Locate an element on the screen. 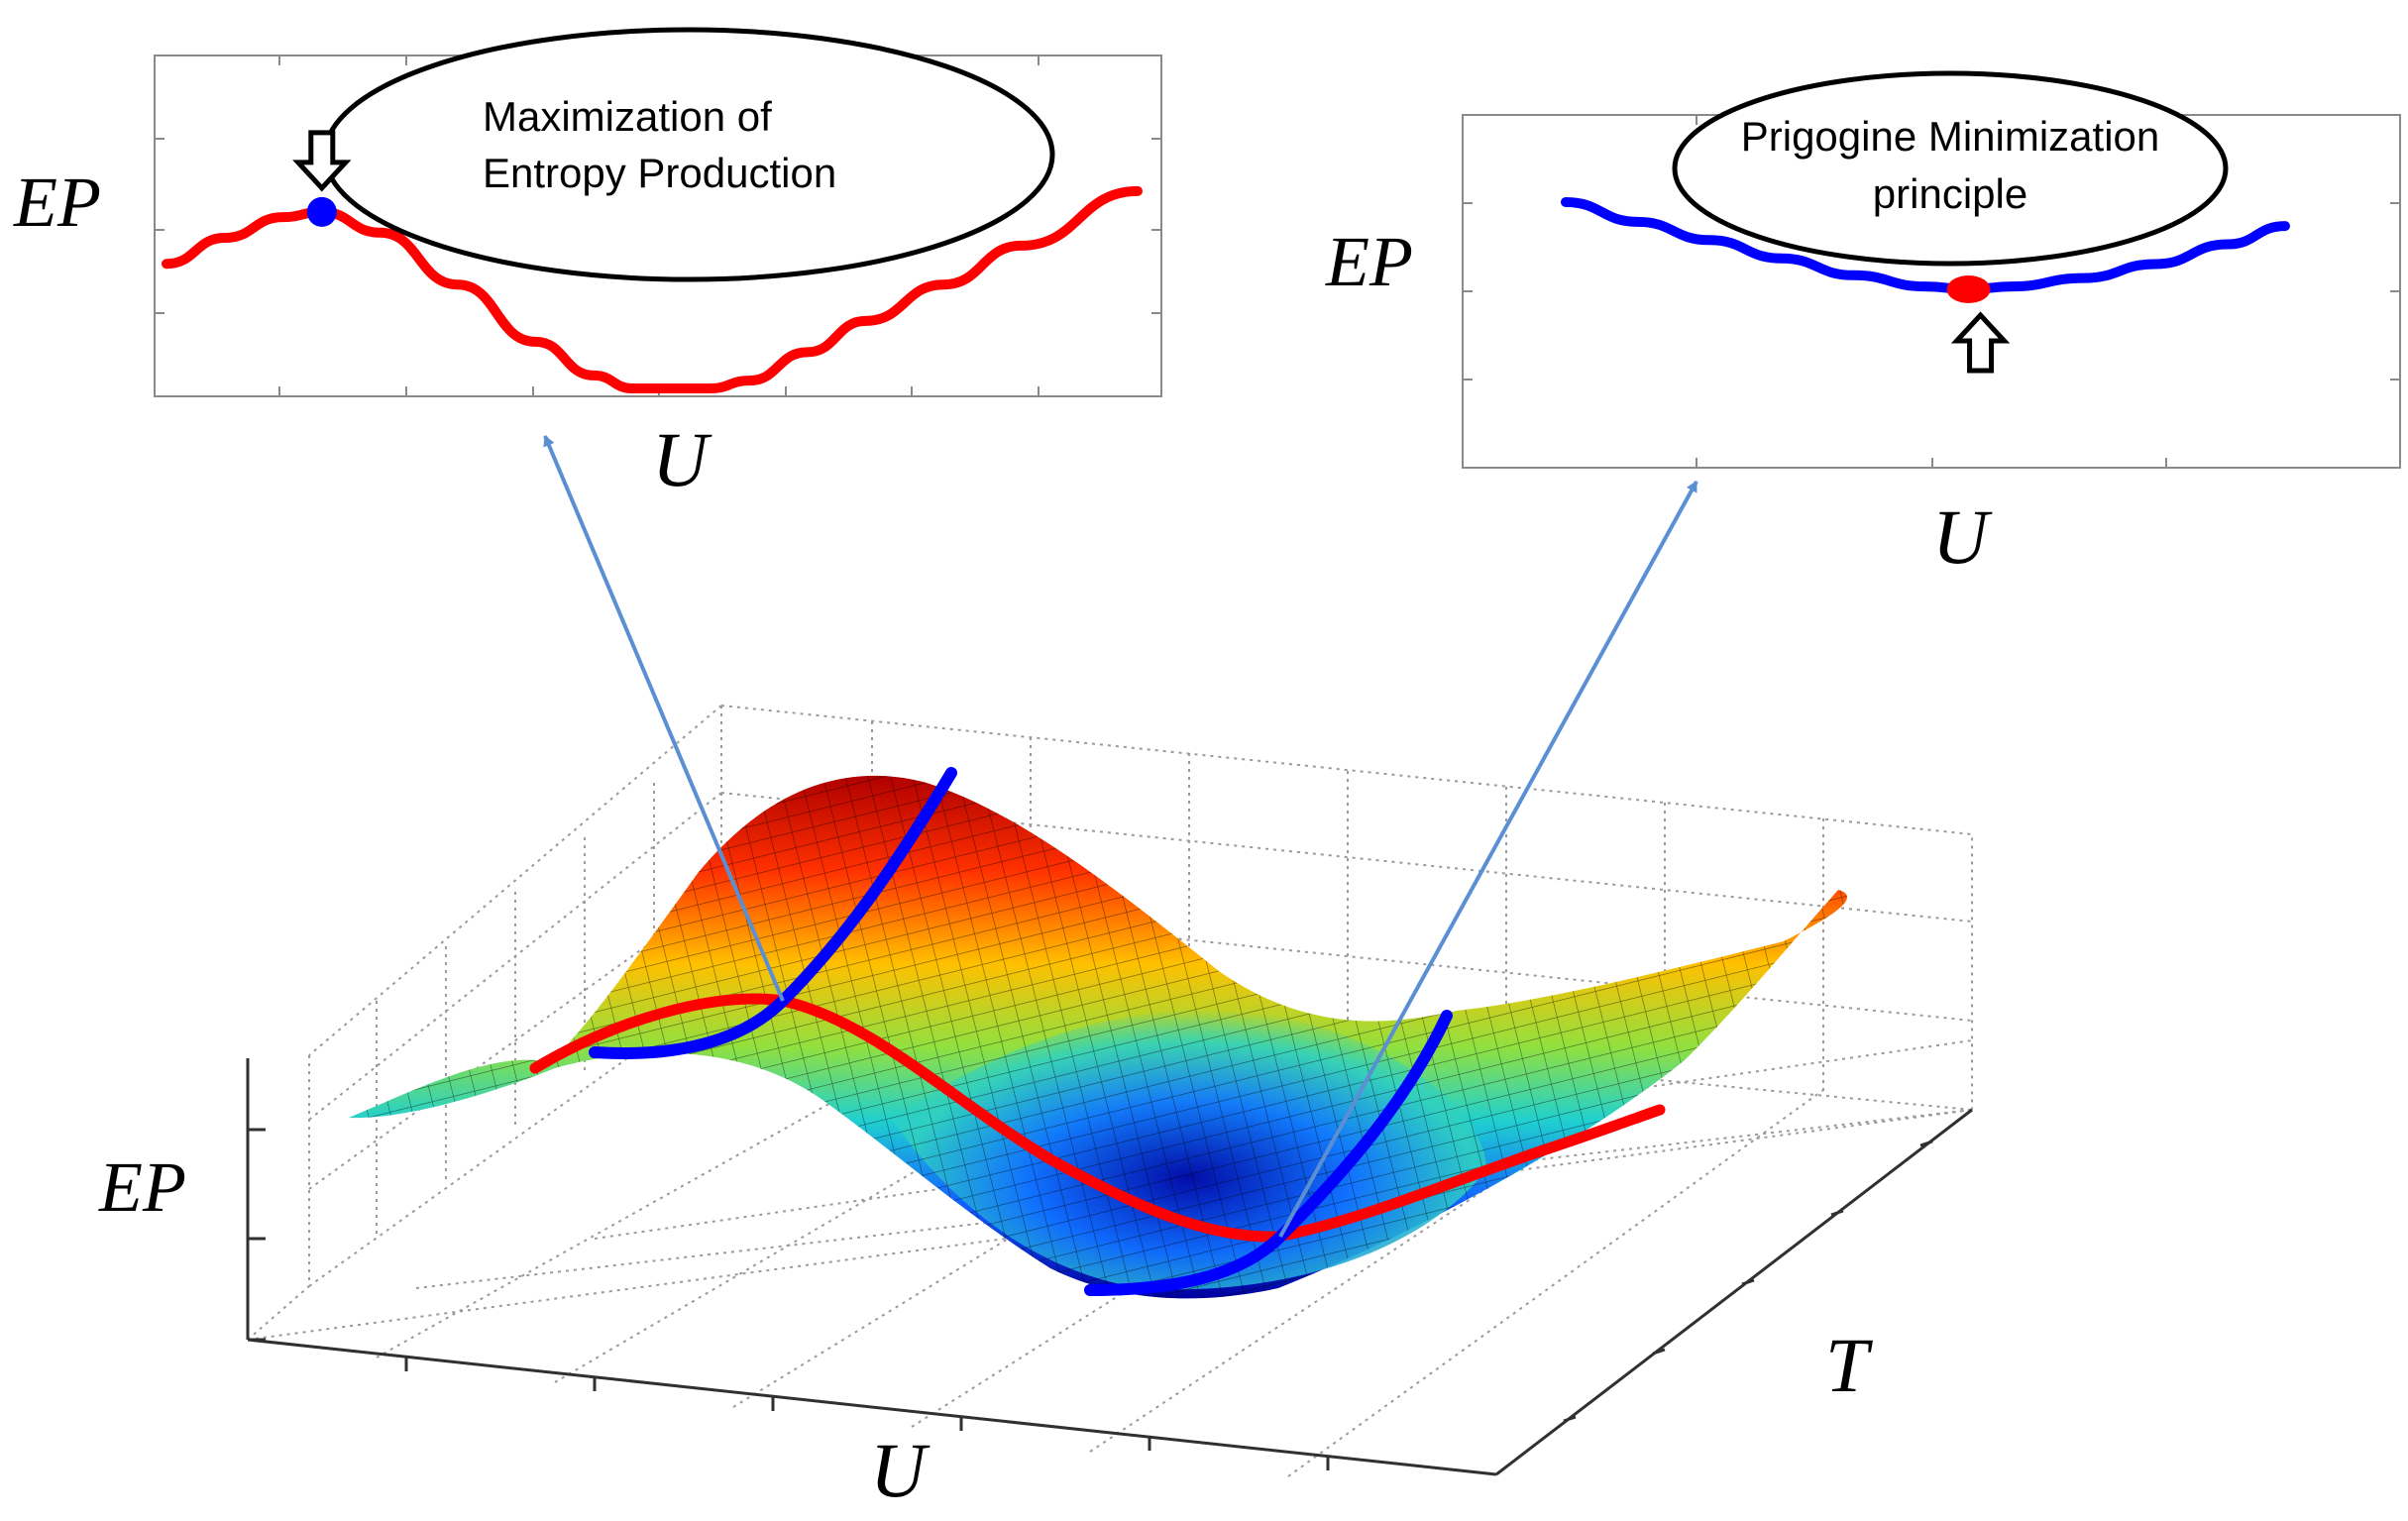 This screenshot has height=1521, width=2408. inset-min-callout-line2: principle is located at coordinates (1950, 193).